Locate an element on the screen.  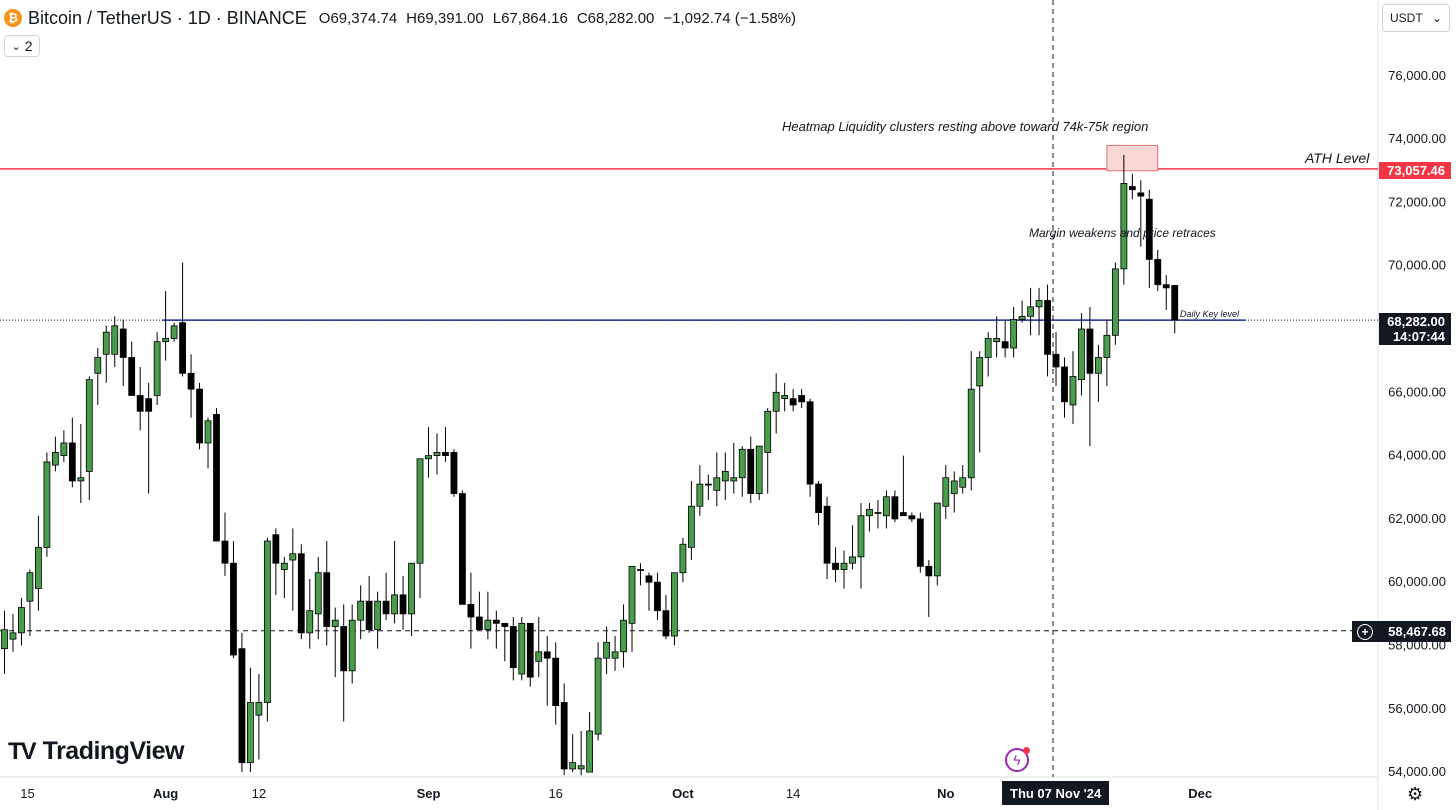
open-value: 69,374.74 is located at coordinates (364, 18).